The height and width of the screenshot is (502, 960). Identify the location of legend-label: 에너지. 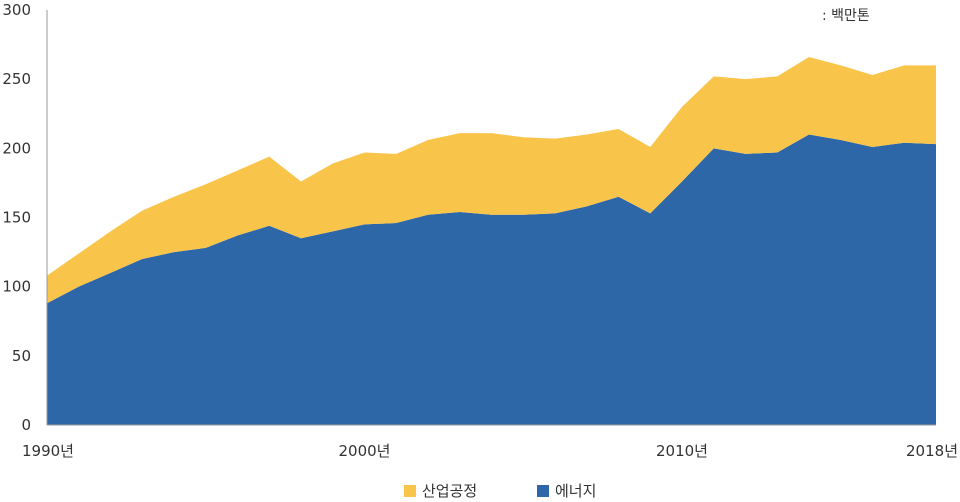
(575, 491).